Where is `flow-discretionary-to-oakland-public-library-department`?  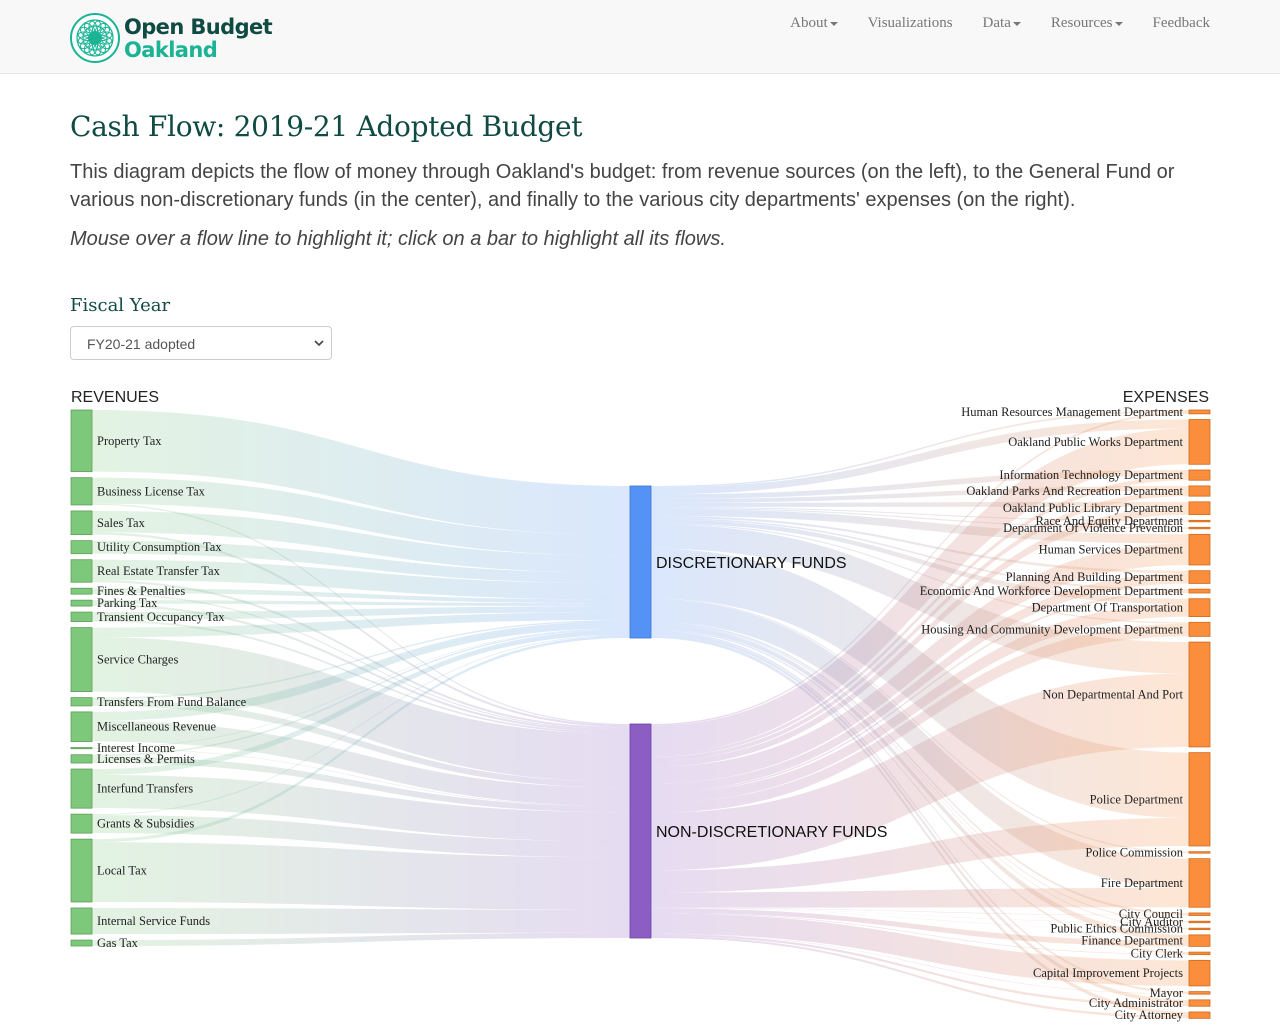
flow-discretionary-to-oakland-public-library-department is located at coordinates (920, 504).